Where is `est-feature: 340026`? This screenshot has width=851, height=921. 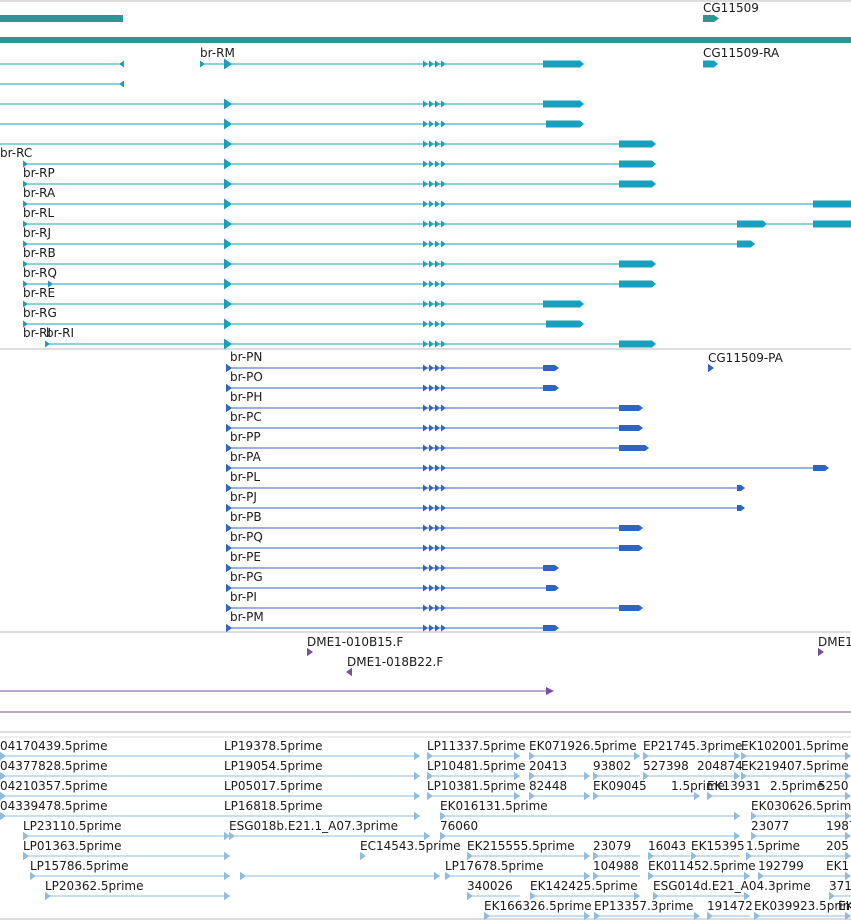
est-feature: 340026 is located at coordinates (490, 886).